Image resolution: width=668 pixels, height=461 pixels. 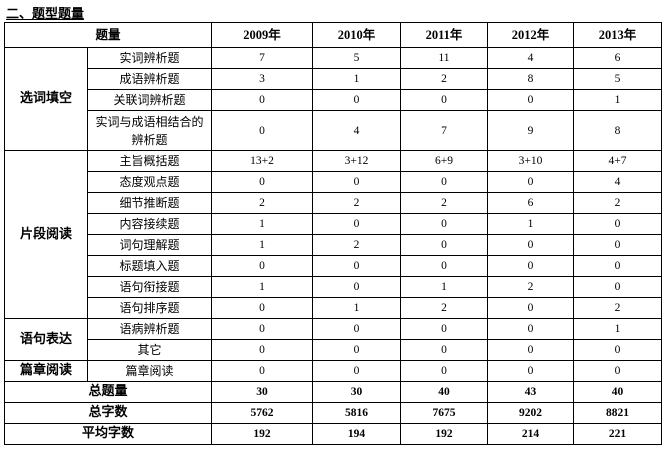 I want to click on total-value: 221, so click(x=618, y=434).